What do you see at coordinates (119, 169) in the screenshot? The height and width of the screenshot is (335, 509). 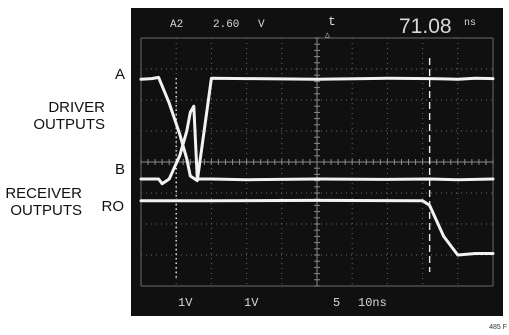 I see `label-b: B` at bounding box center [119, 169].